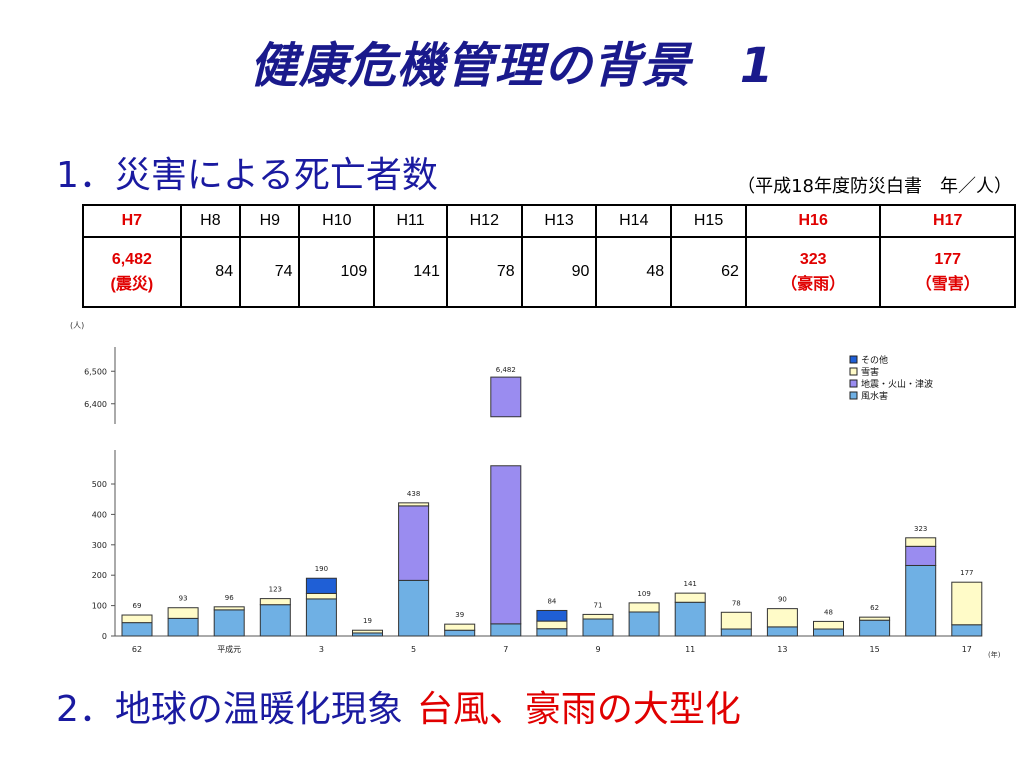 The height and width of the screenshot is (768, 1024). What do you see at coordinates (948, 259) in the screenshot?
I see `table-cell-value: 177` at bounding box center [948, 259].